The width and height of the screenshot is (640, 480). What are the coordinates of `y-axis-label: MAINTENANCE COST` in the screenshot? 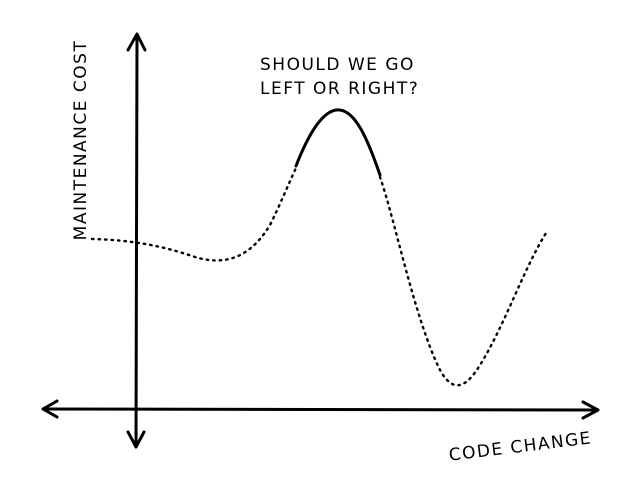 It's located at (81, 140).